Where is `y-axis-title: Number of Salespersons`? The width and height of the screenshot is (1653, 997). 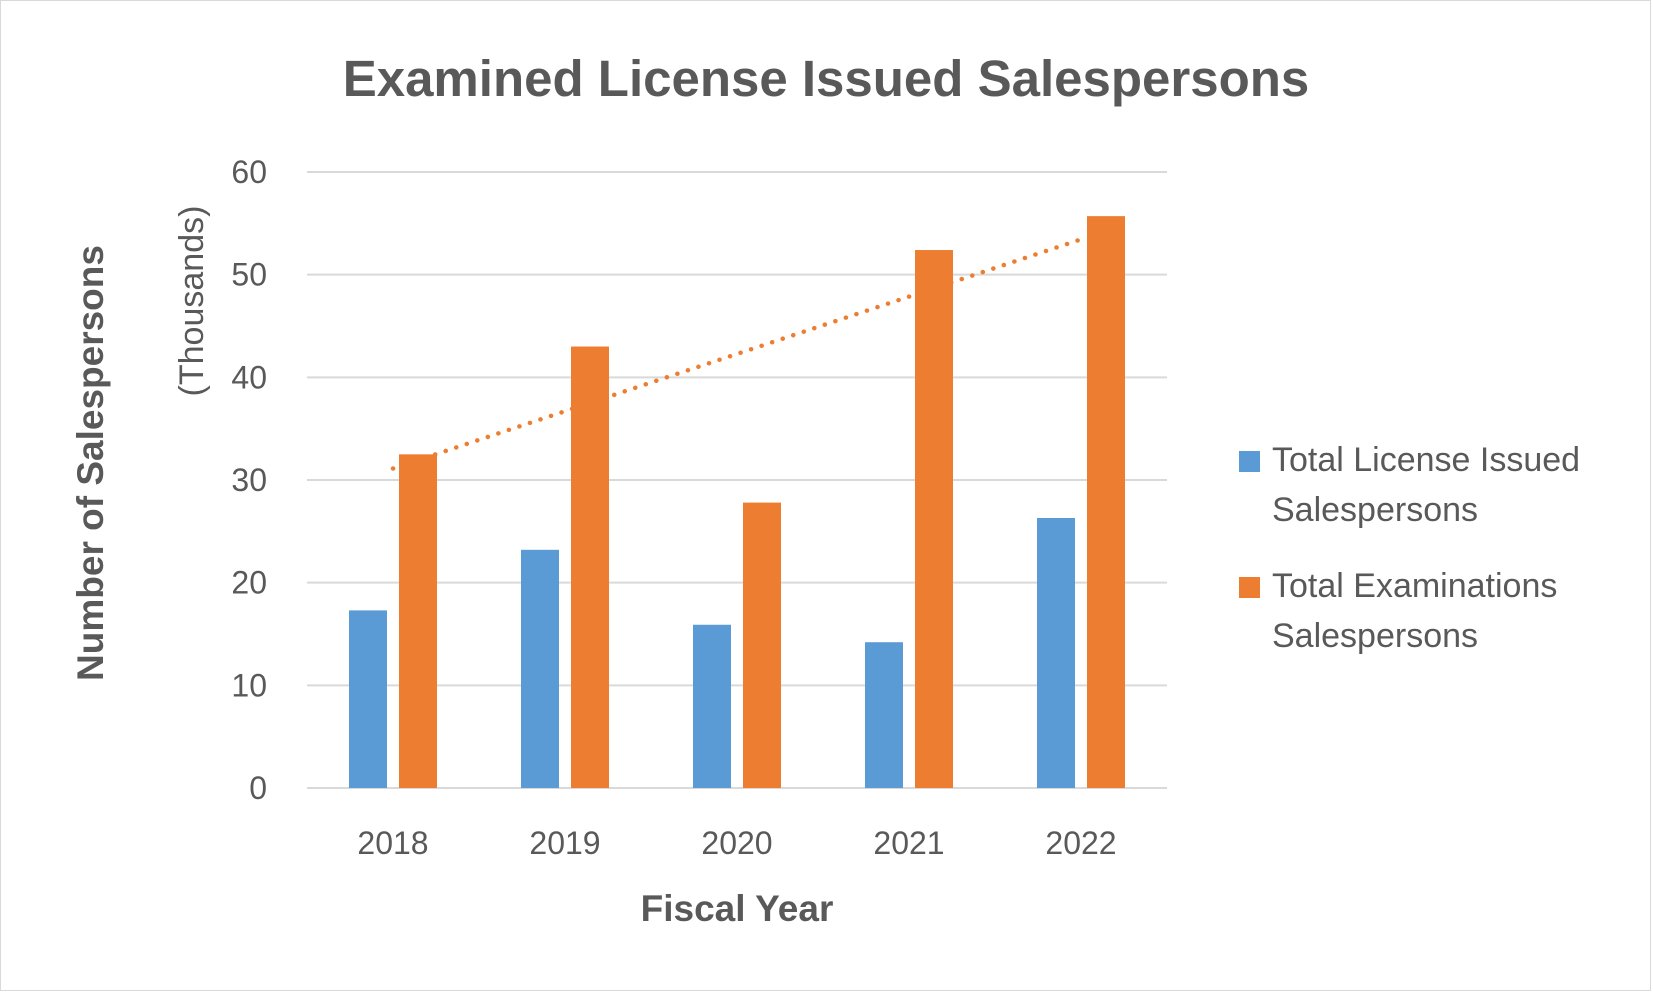
y-axis-title: Number of Salespersons is located at coordinates (90, 463).